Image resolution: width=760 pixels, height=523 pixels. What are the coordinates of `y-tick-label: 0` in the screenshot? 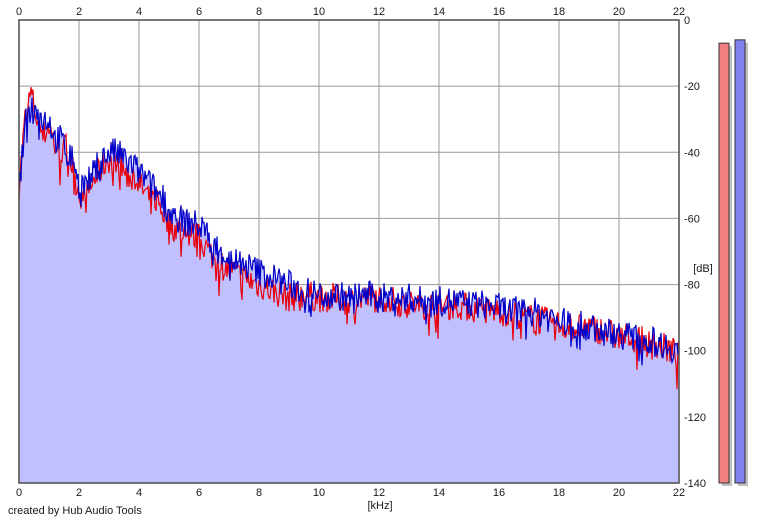 It's located at (687, 21).